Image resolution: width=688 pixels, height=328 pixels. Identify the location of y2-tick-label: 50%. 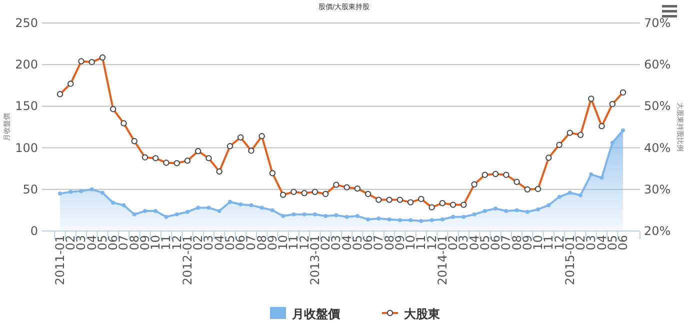
(657, 106).